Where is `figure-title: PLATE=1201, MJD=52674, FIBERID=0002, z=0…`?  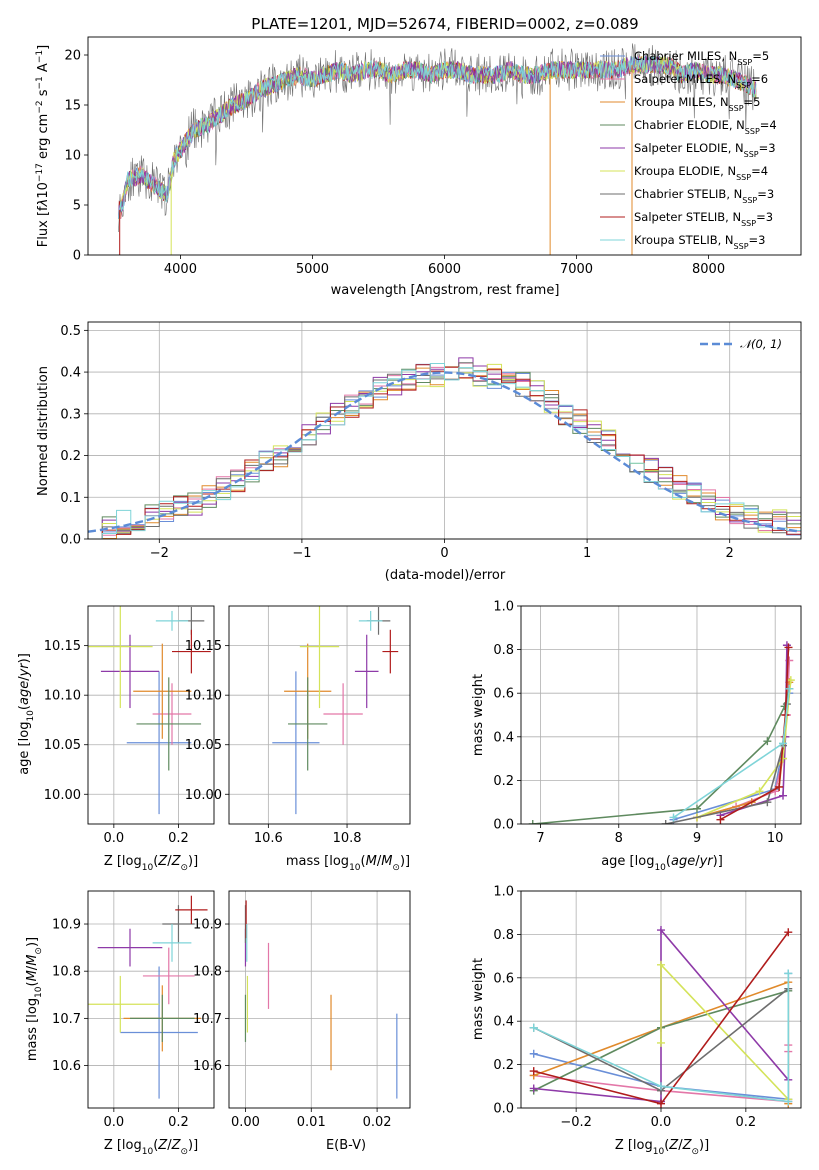
figure-title: PLATE=1201, MJD=52674, FIBERID=0002, z=0… is located at coordinates (444, 24).